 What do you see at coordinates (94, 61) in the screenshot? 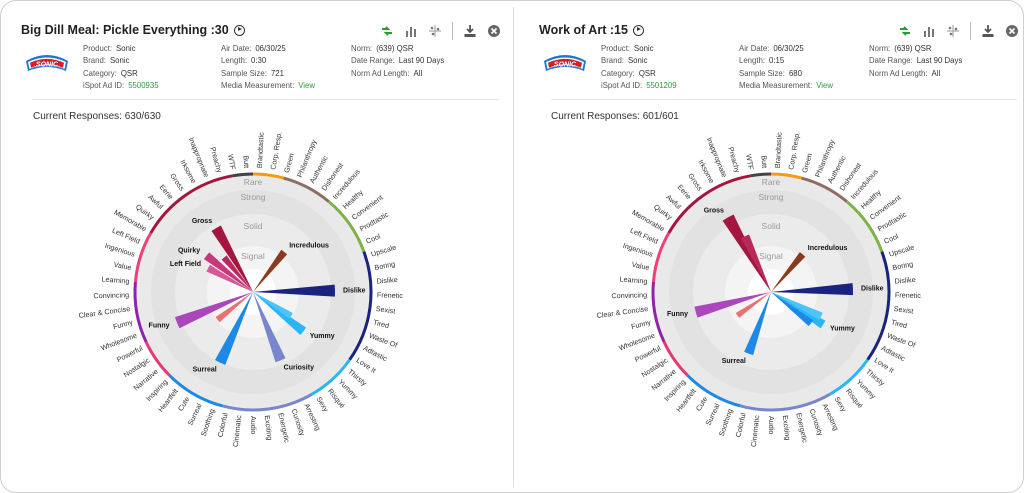
I see `brand-label: Brand:` at bounding box center [94, 61].